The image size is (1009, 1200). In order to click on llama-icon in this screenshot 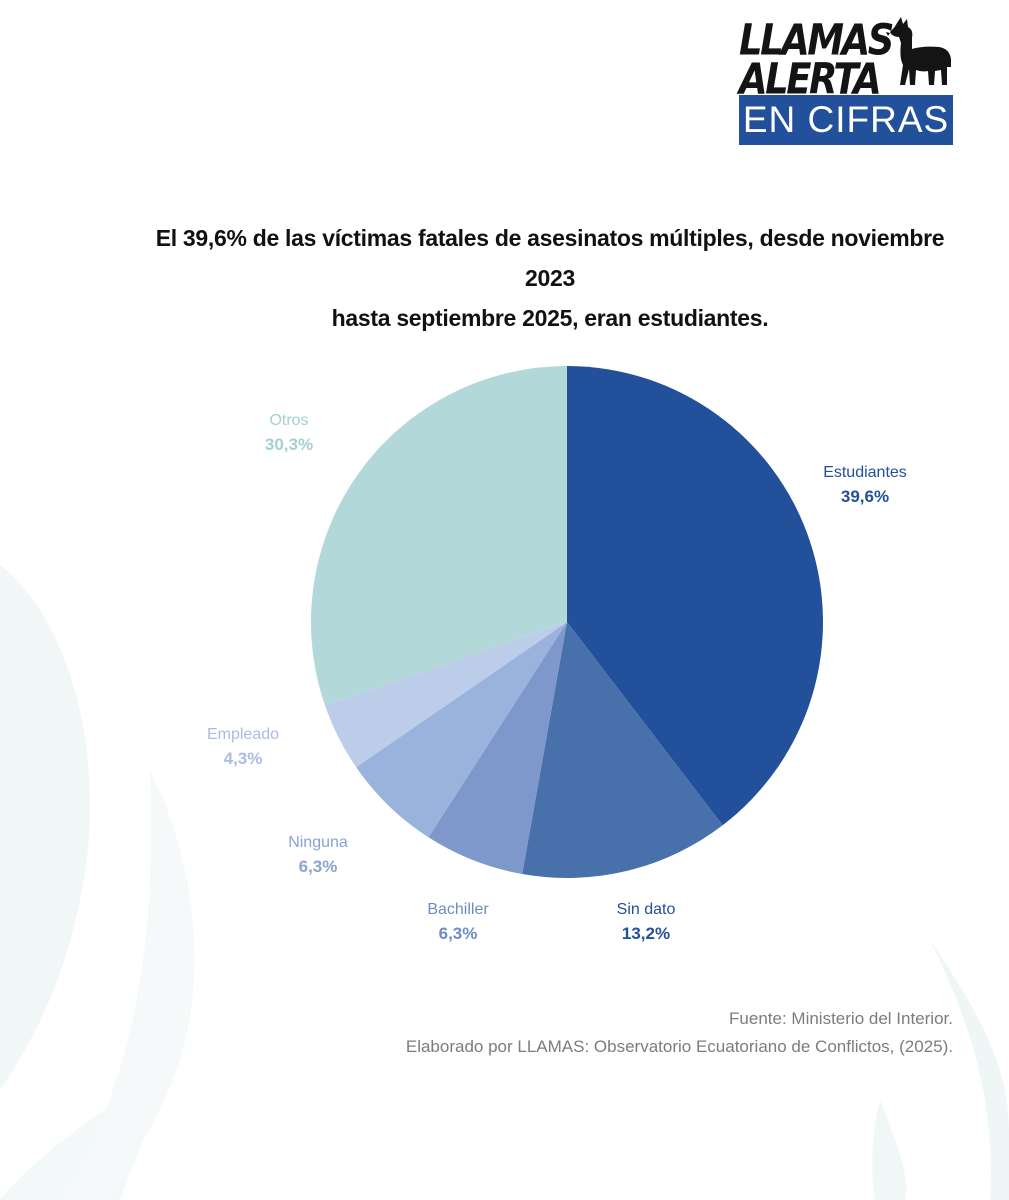, I will do `click(918, 51)`.